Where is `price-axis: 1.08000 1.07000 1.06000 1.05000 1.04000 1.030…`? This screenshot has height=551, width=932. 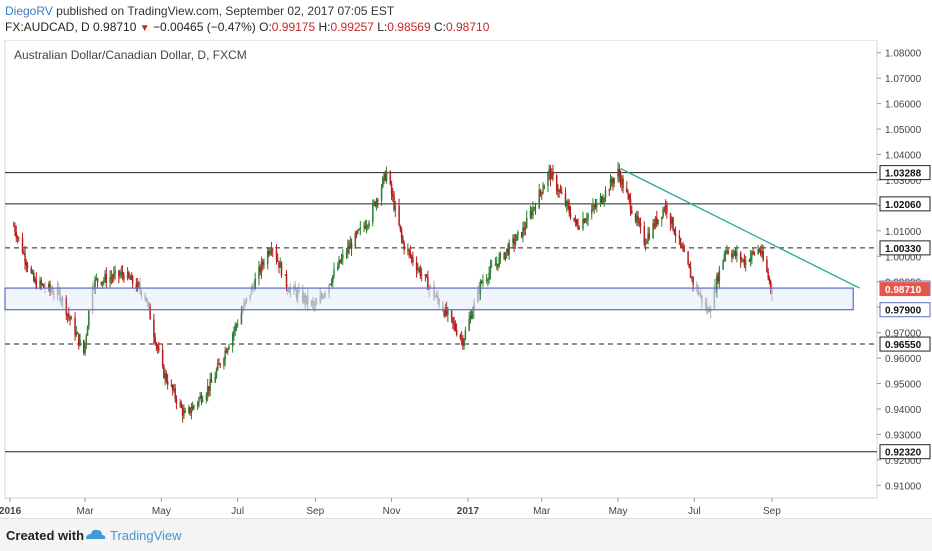 price-axis: 1.08000 1.07000 1.06000 1.05000 1.04000 1.030… is located at coordinates (899, 271).